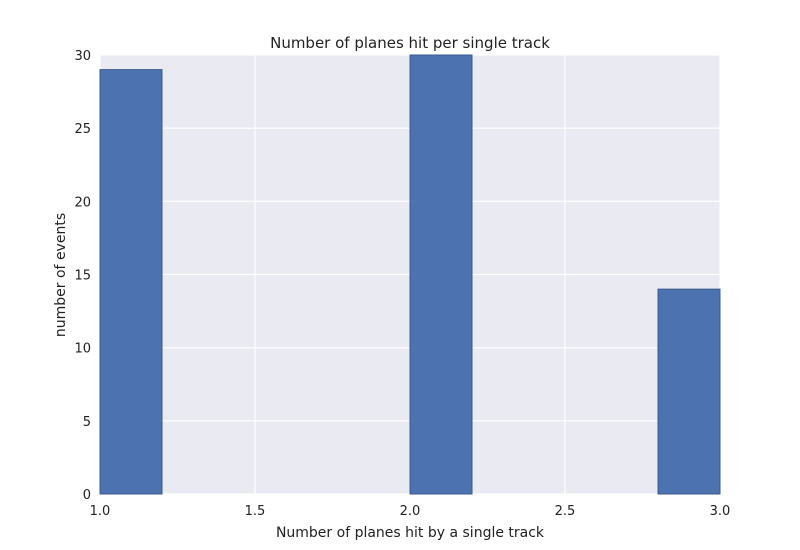 The width and height of the screenshot is (800, 550). Describe the element at coordinates (82, 129) in the screenshot. I see `y-tick-label: 25` at that location.